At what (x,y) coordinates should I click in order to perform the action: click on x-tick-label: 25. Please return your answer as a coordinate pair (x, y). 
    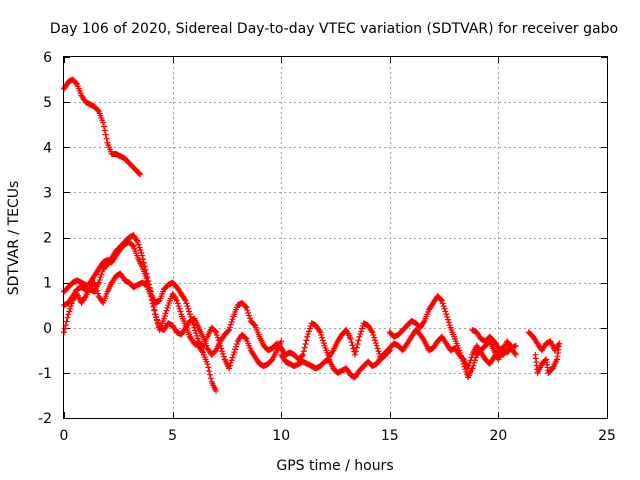
    Looking at the image, I should click on (607, 436).